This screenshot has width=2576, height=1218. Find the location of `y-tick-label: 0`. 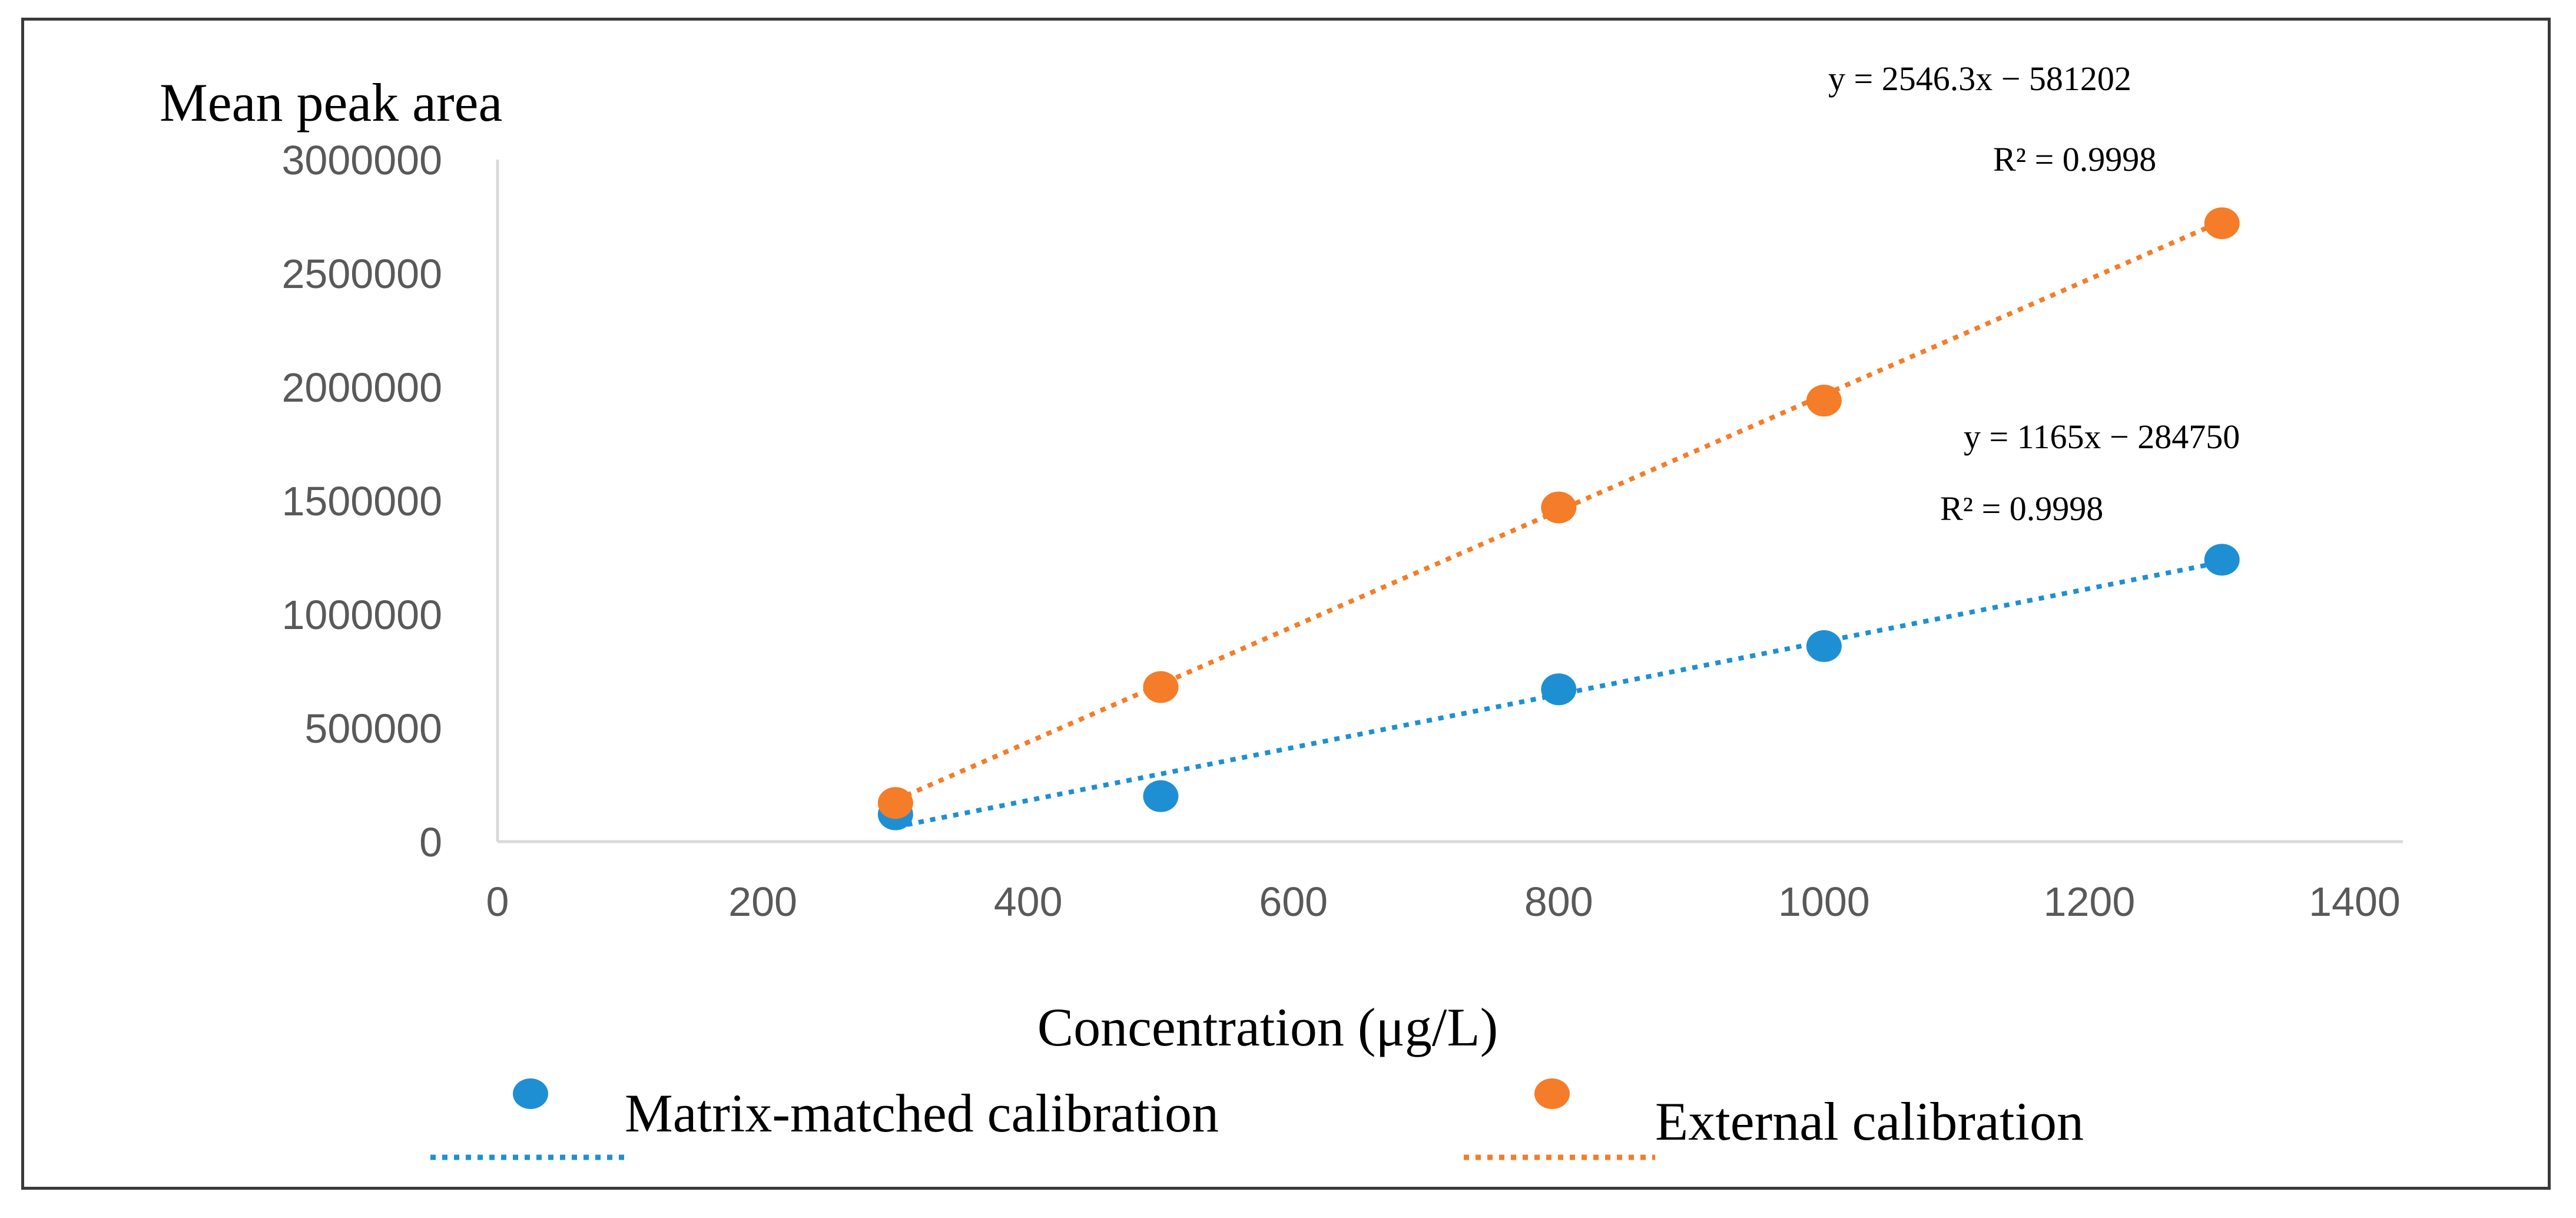

y-tick-label: 0 is located at coordinates (430, 842).